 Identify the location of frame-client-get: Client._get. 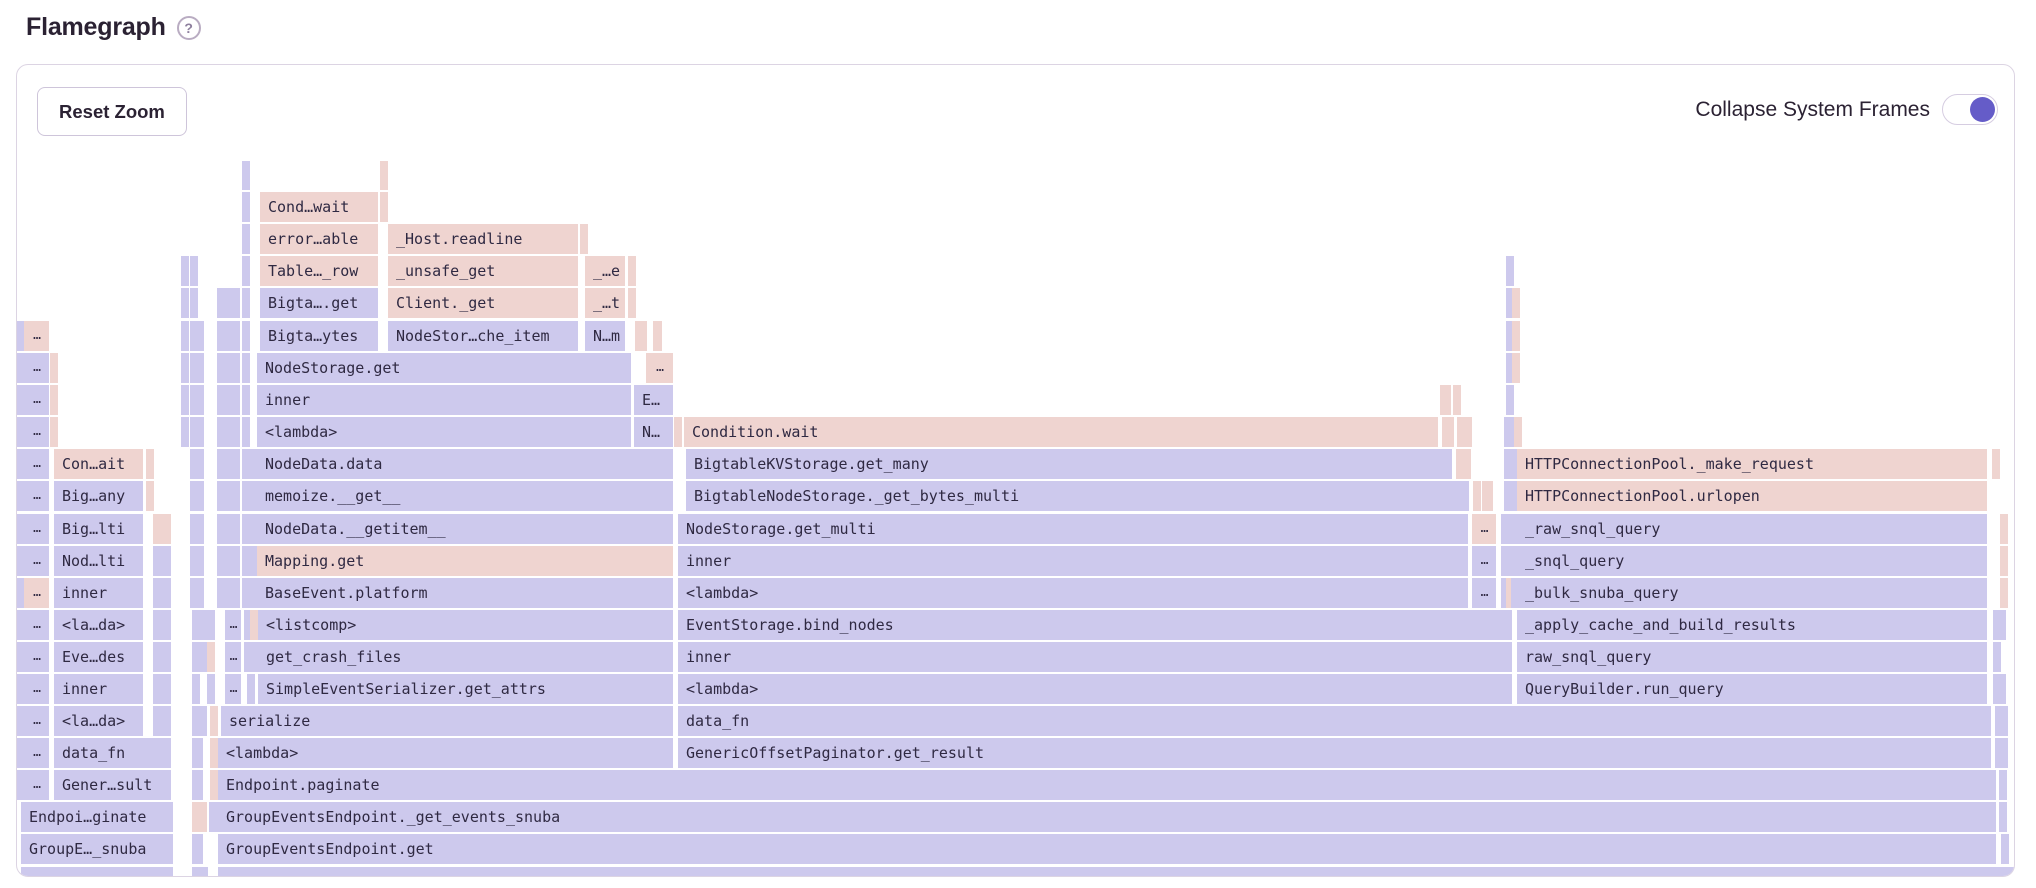
(483, 303).